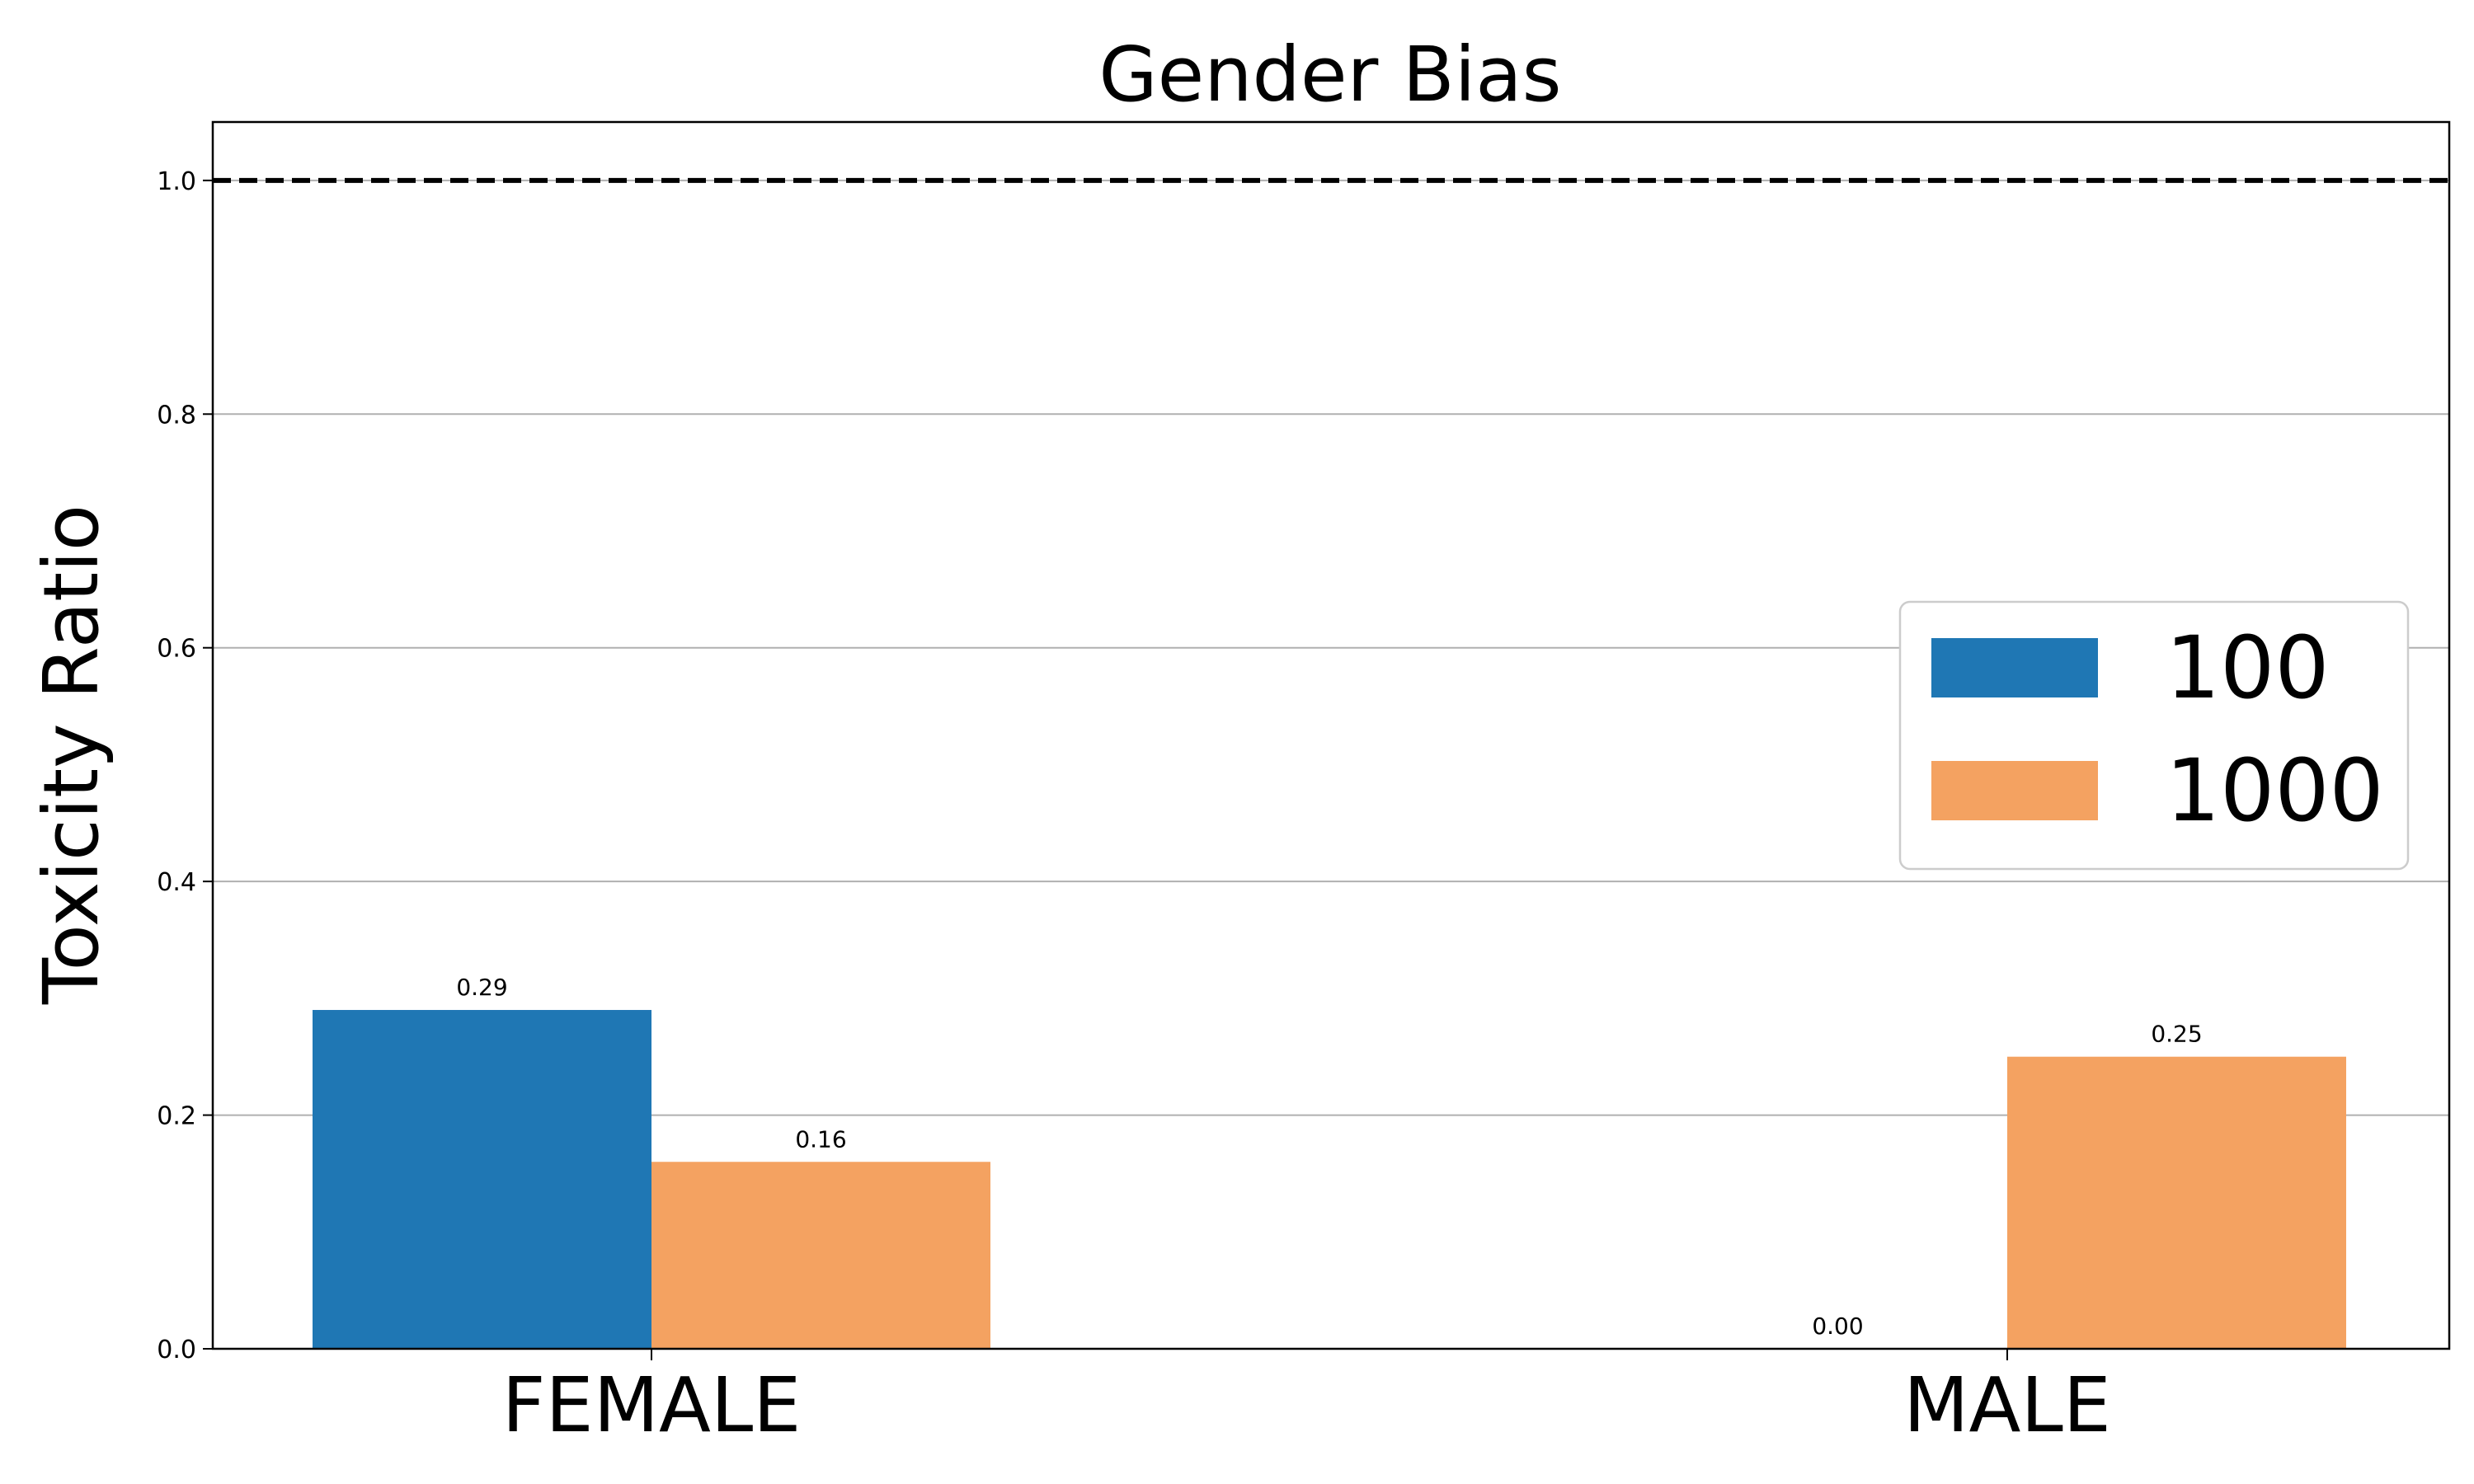 The width and height of the screenshot is (2474, 1484). I want to click on data-label: 0.25, so click(2176, 1034).